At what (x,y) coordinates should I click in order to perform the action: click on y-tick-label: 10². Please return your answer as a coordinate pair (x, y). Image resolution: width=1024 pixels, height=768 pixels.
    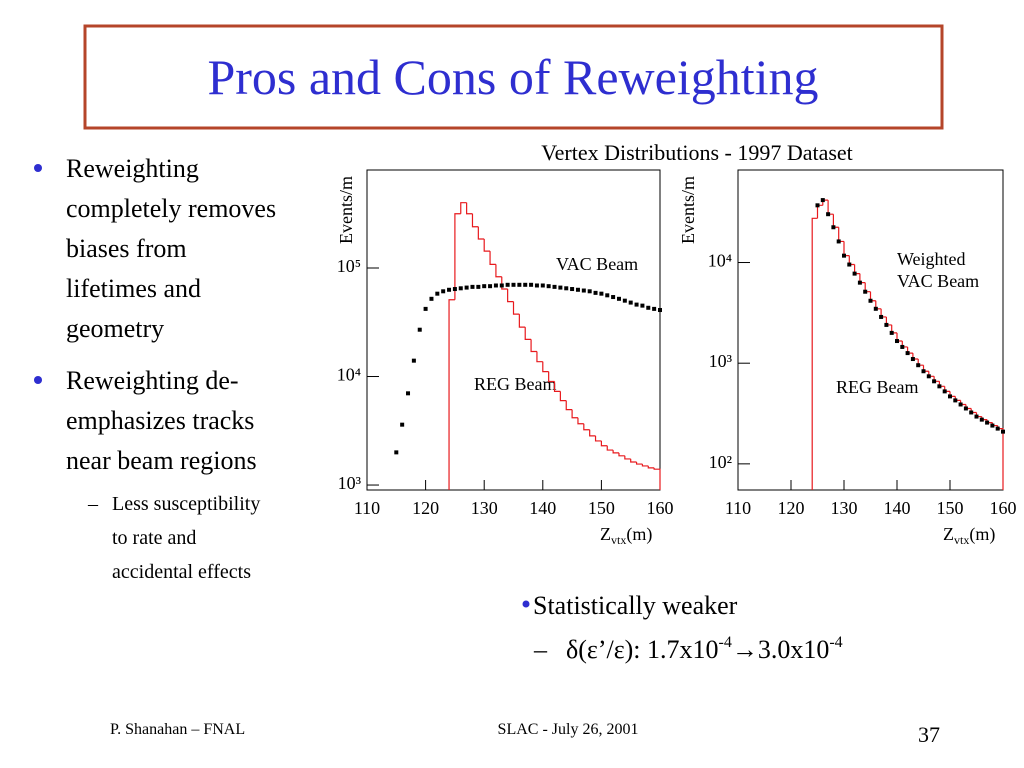
    Looking at the image, I should click on (720, 462).